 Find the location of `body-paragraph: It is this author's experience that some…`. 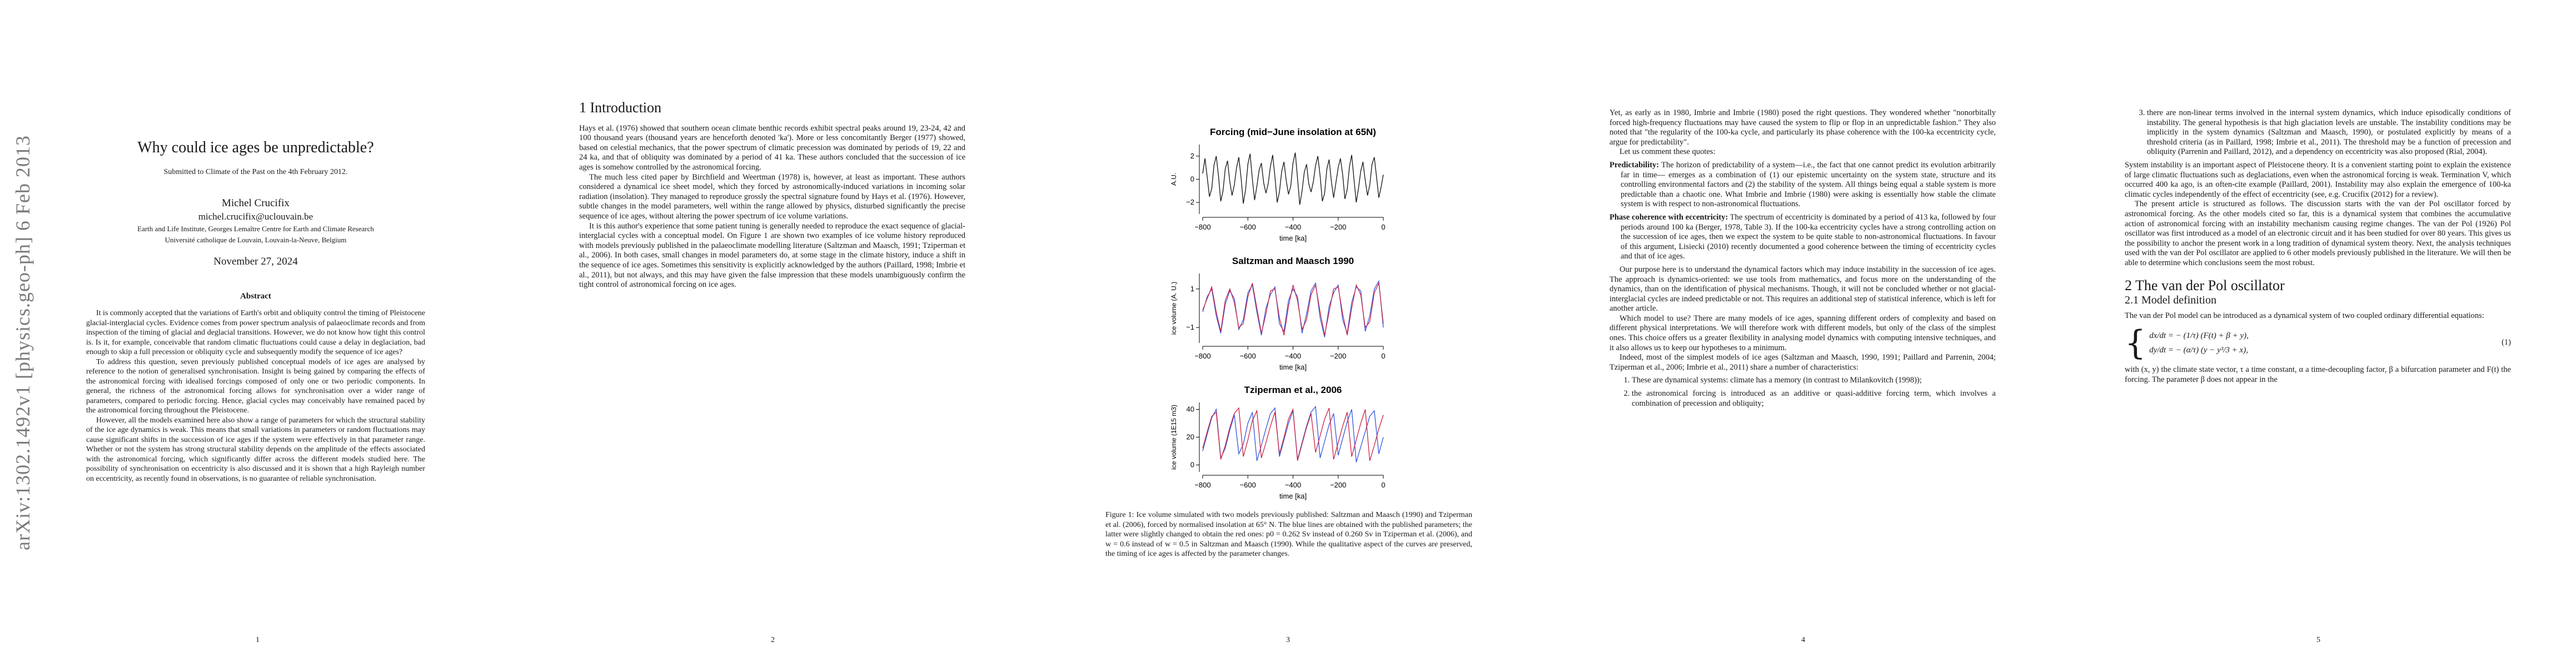

body-paragraph: It is this author's experience that some… is located at coordinates (772, 255).